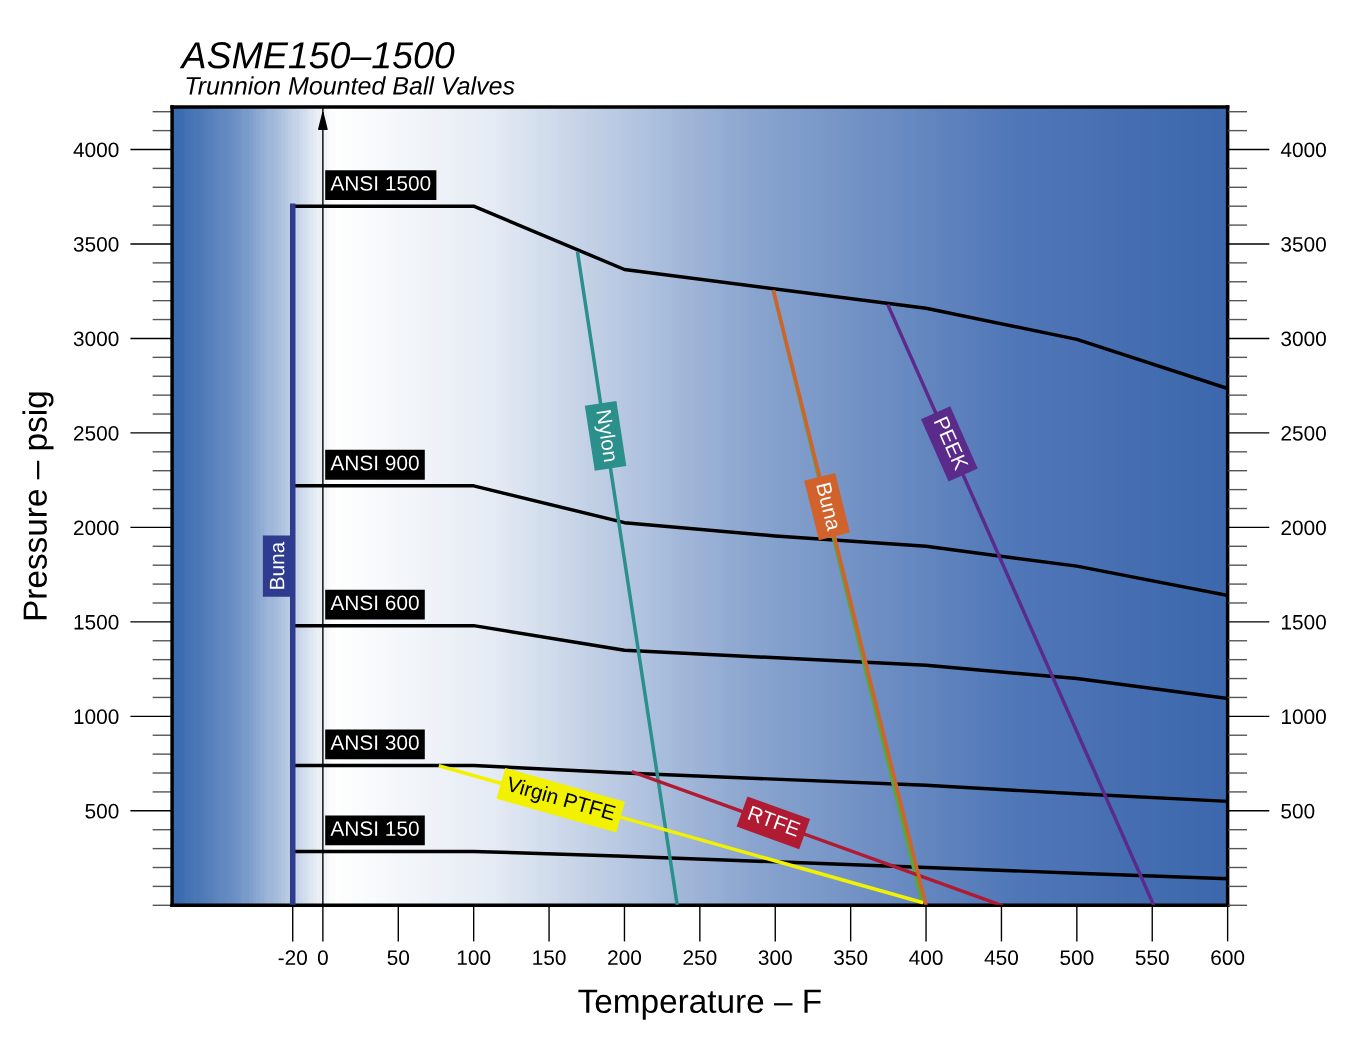 Image resolution: width=1355 pixels, height=1049 pixels. What do you see at coordinates (374, 463) in the screenshot?
I see `series-label: ANSI 900` at bounding box center [374, 463].